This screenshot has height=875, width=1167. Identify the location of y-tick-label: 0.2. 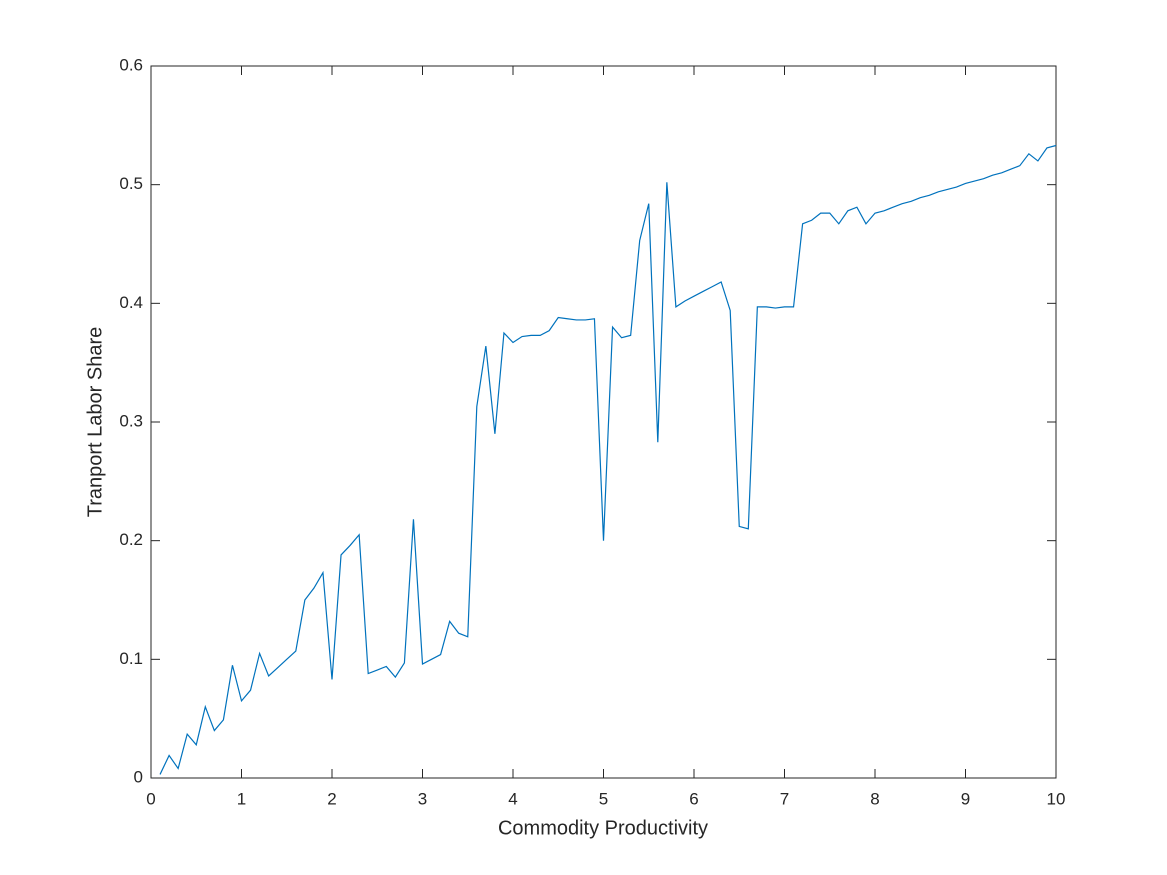
(131, 539).